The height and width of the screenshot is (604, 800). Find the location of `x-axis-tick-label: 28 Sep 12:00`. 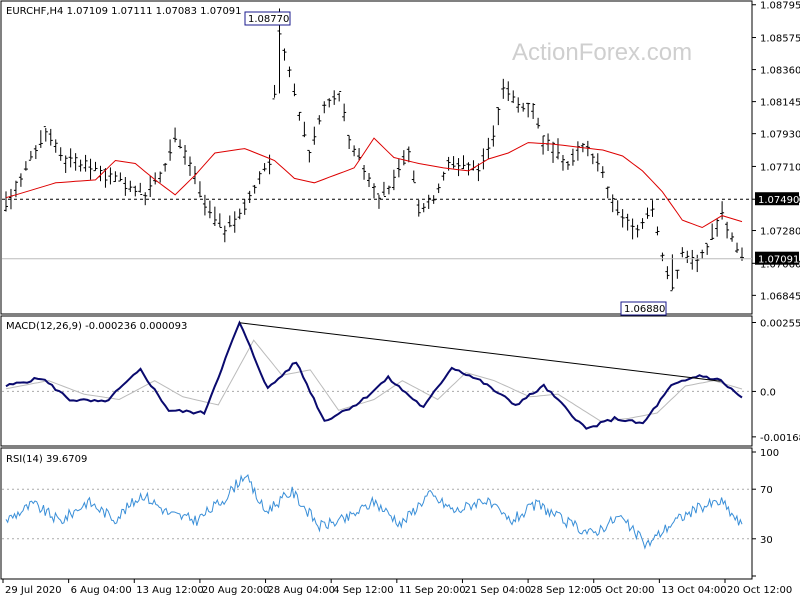

x-axis-tick-label: 28 Sep 12:00 is located at coordinates (563, 590).